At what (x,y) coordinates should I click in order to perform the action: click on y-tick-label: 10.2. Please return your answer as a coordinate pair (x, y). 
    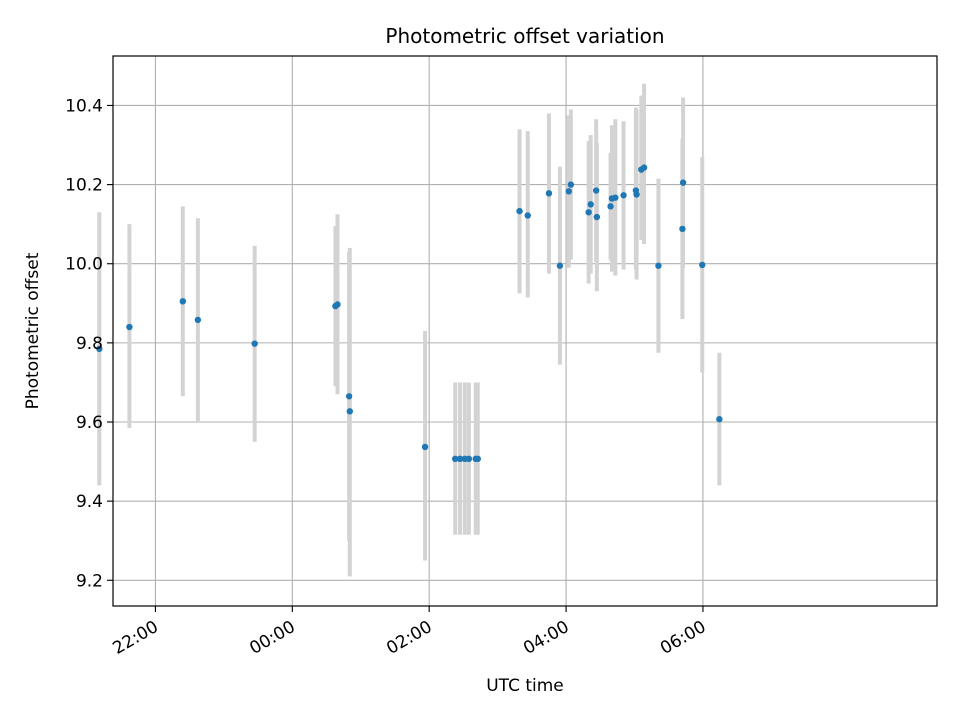
    Looking at the image, I should click on (84, 186).